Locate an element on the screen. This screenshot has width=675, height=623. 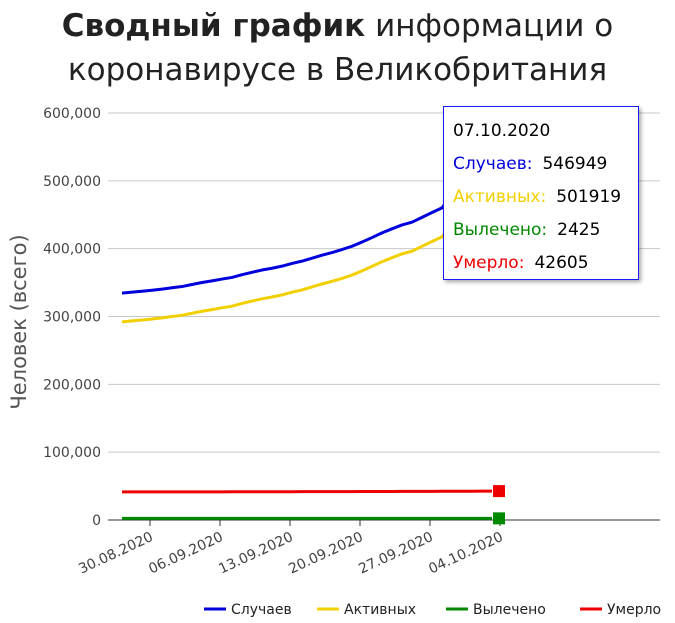
legend-item-1: Активных is located at coordinates (380, 610).